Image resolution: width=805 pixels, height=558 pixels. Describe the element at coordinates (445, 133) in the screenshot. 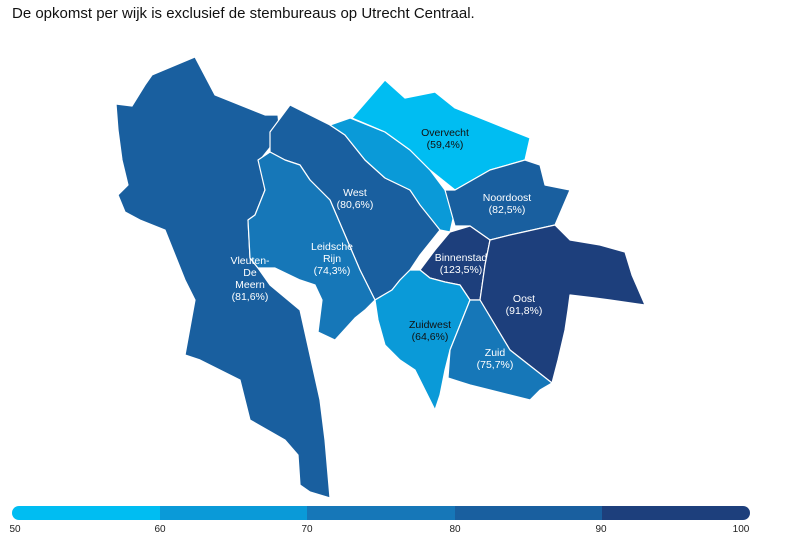

I see `district-name-overvecht: Overvecht` at that location.